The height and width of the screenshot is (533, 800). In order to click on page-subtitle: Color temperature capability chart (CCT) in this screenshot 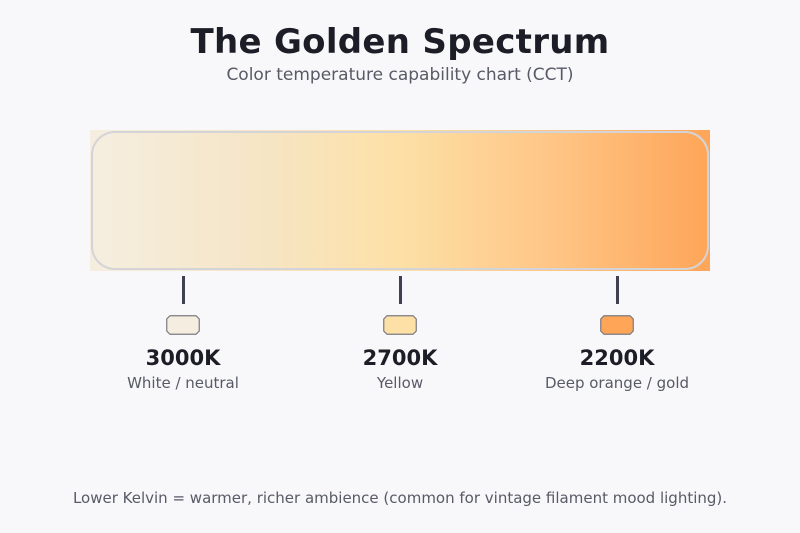, I will do `click(400, 75)`.